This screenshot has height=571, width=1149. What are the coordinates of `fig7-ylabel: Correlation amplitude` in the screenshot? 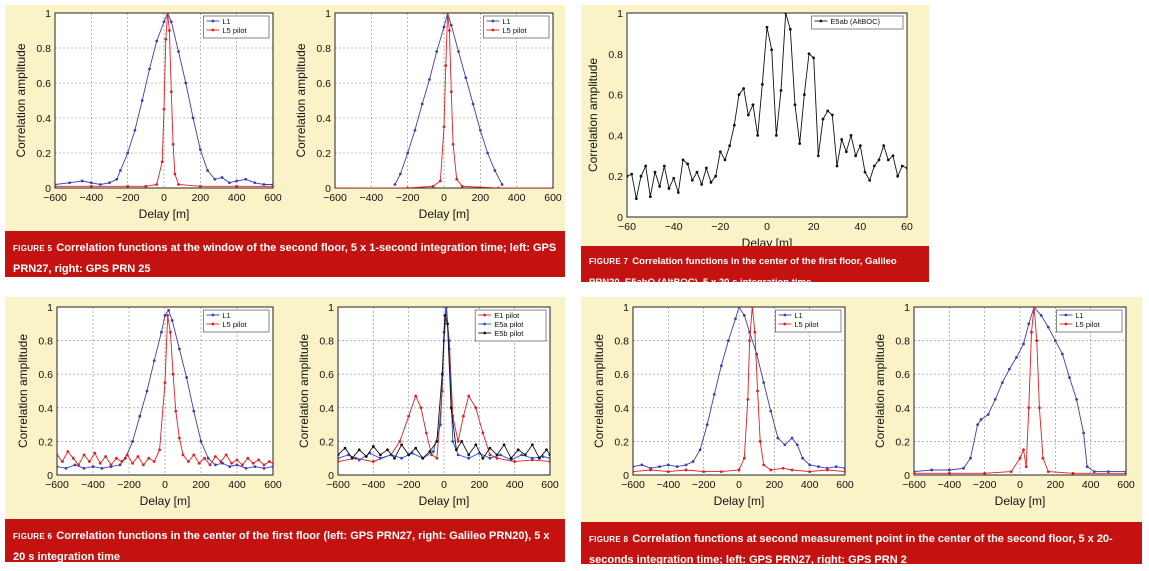 It's located at (593, 115).